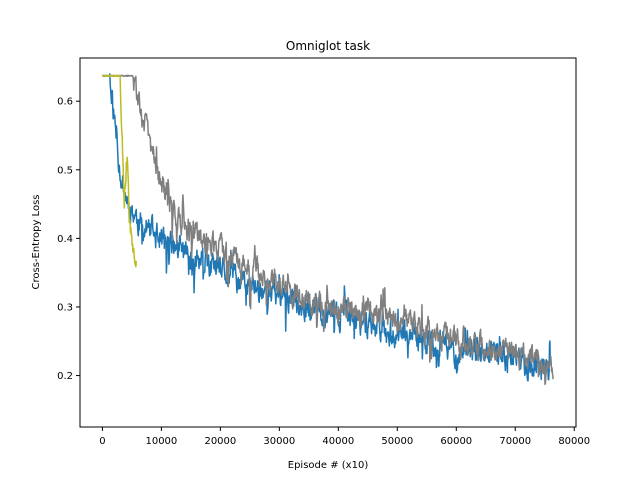 The width and height of the screenshot is (640, 480). I want to click on x-tick-label: 60000, so click(456, 441).